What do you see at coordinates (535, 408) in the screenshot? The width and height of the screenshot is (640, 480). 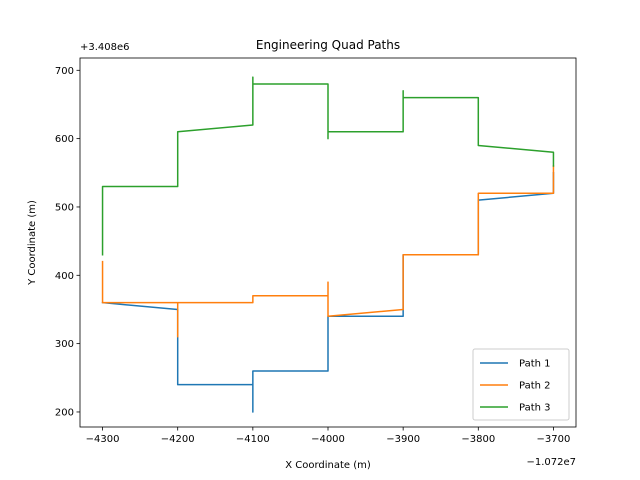 I see `legend-label-3: Path 3` at bounding box center [535, 408].